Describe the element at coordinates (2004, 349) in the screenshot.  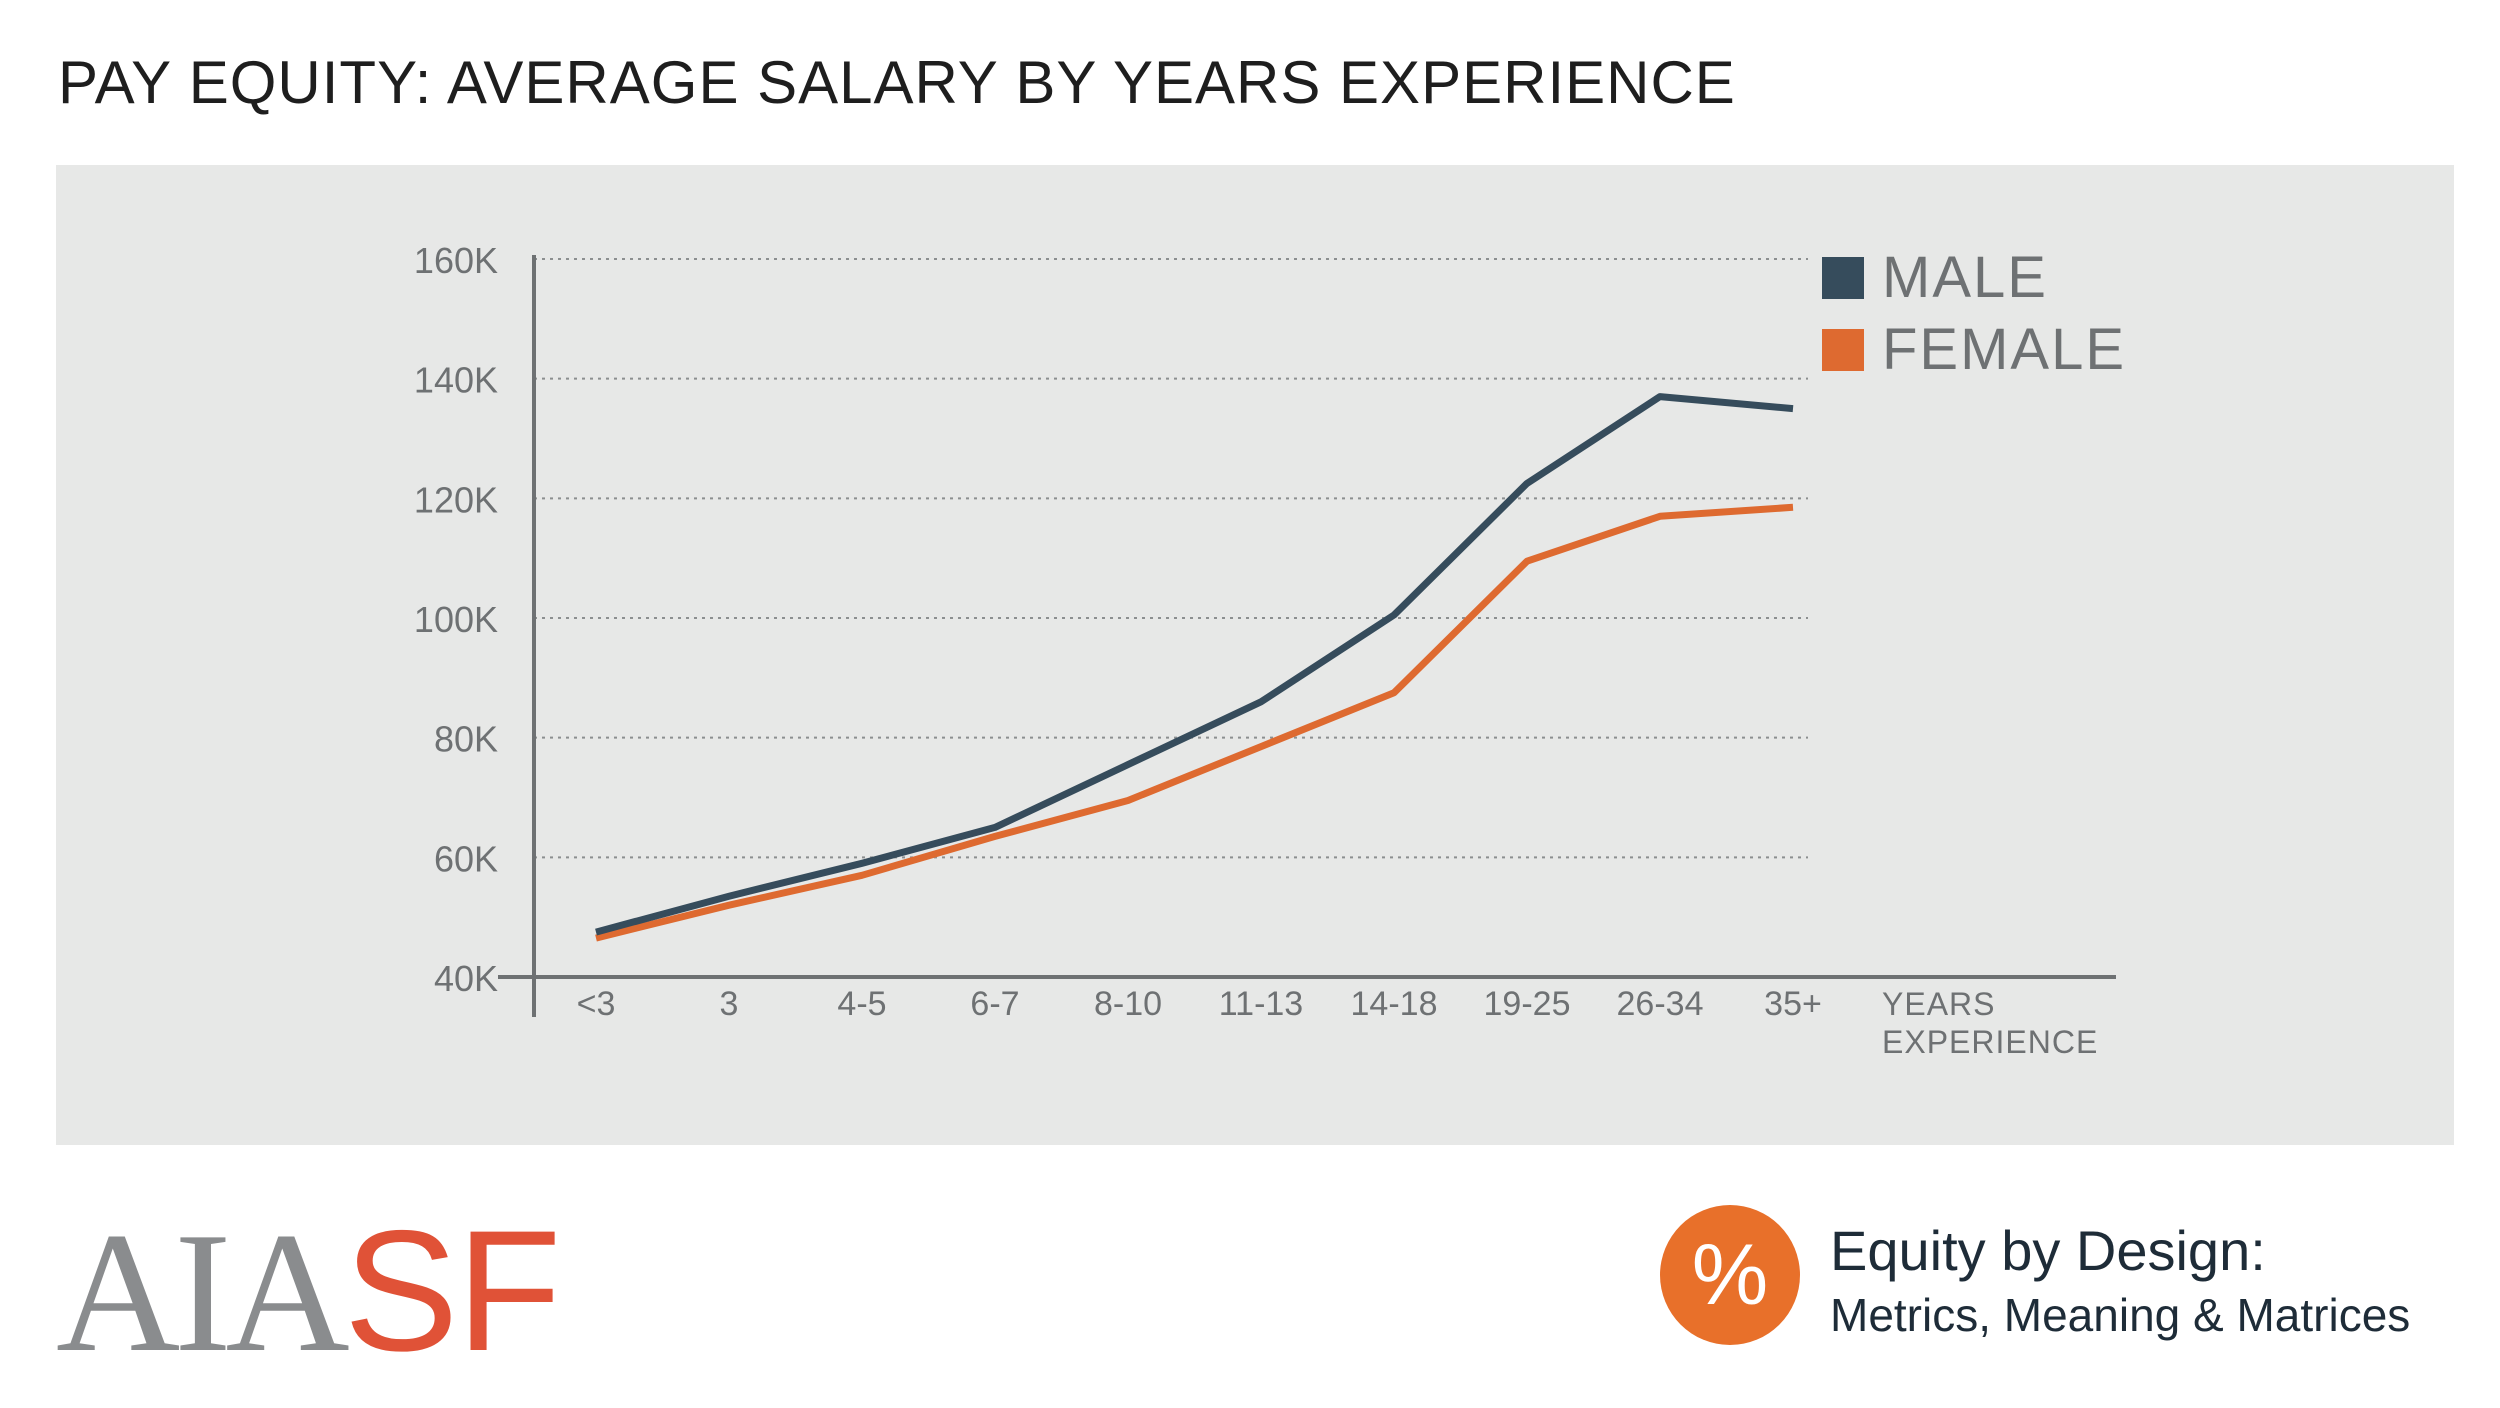
I see `legend-label-female: FEMALE` at that location.